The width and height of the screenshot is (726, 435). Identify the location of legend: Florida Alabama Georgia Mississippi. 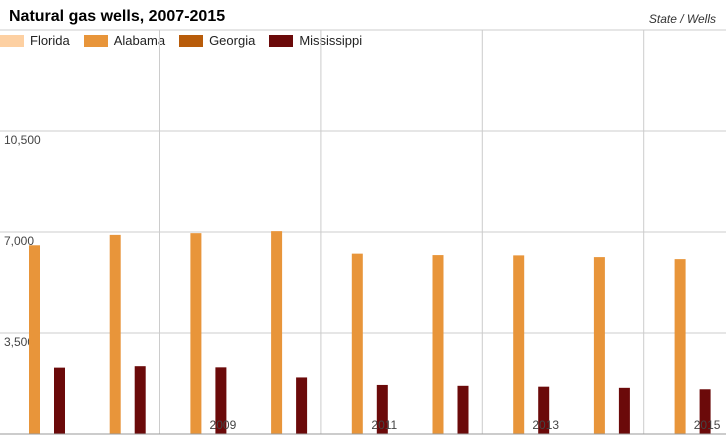
(188, 40).